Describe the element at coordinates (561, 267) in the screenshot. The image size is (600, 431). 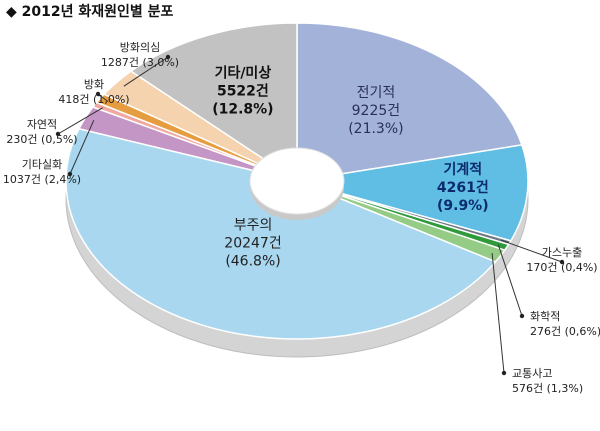
I see `ext-value-2: 170건 (0,4%)` at that location.